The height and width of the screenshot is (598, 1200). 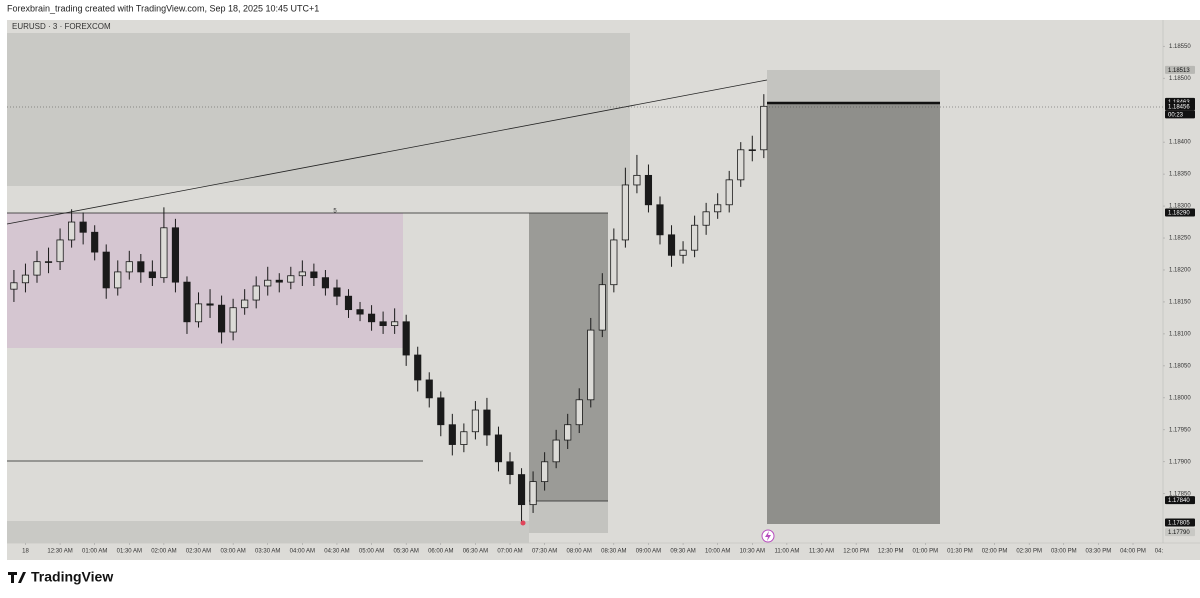 What do you see at coordinates (579, 552) in the screenshot?
I see `x-tick-label: 08:00 AM` at bounding box center [579, 552].